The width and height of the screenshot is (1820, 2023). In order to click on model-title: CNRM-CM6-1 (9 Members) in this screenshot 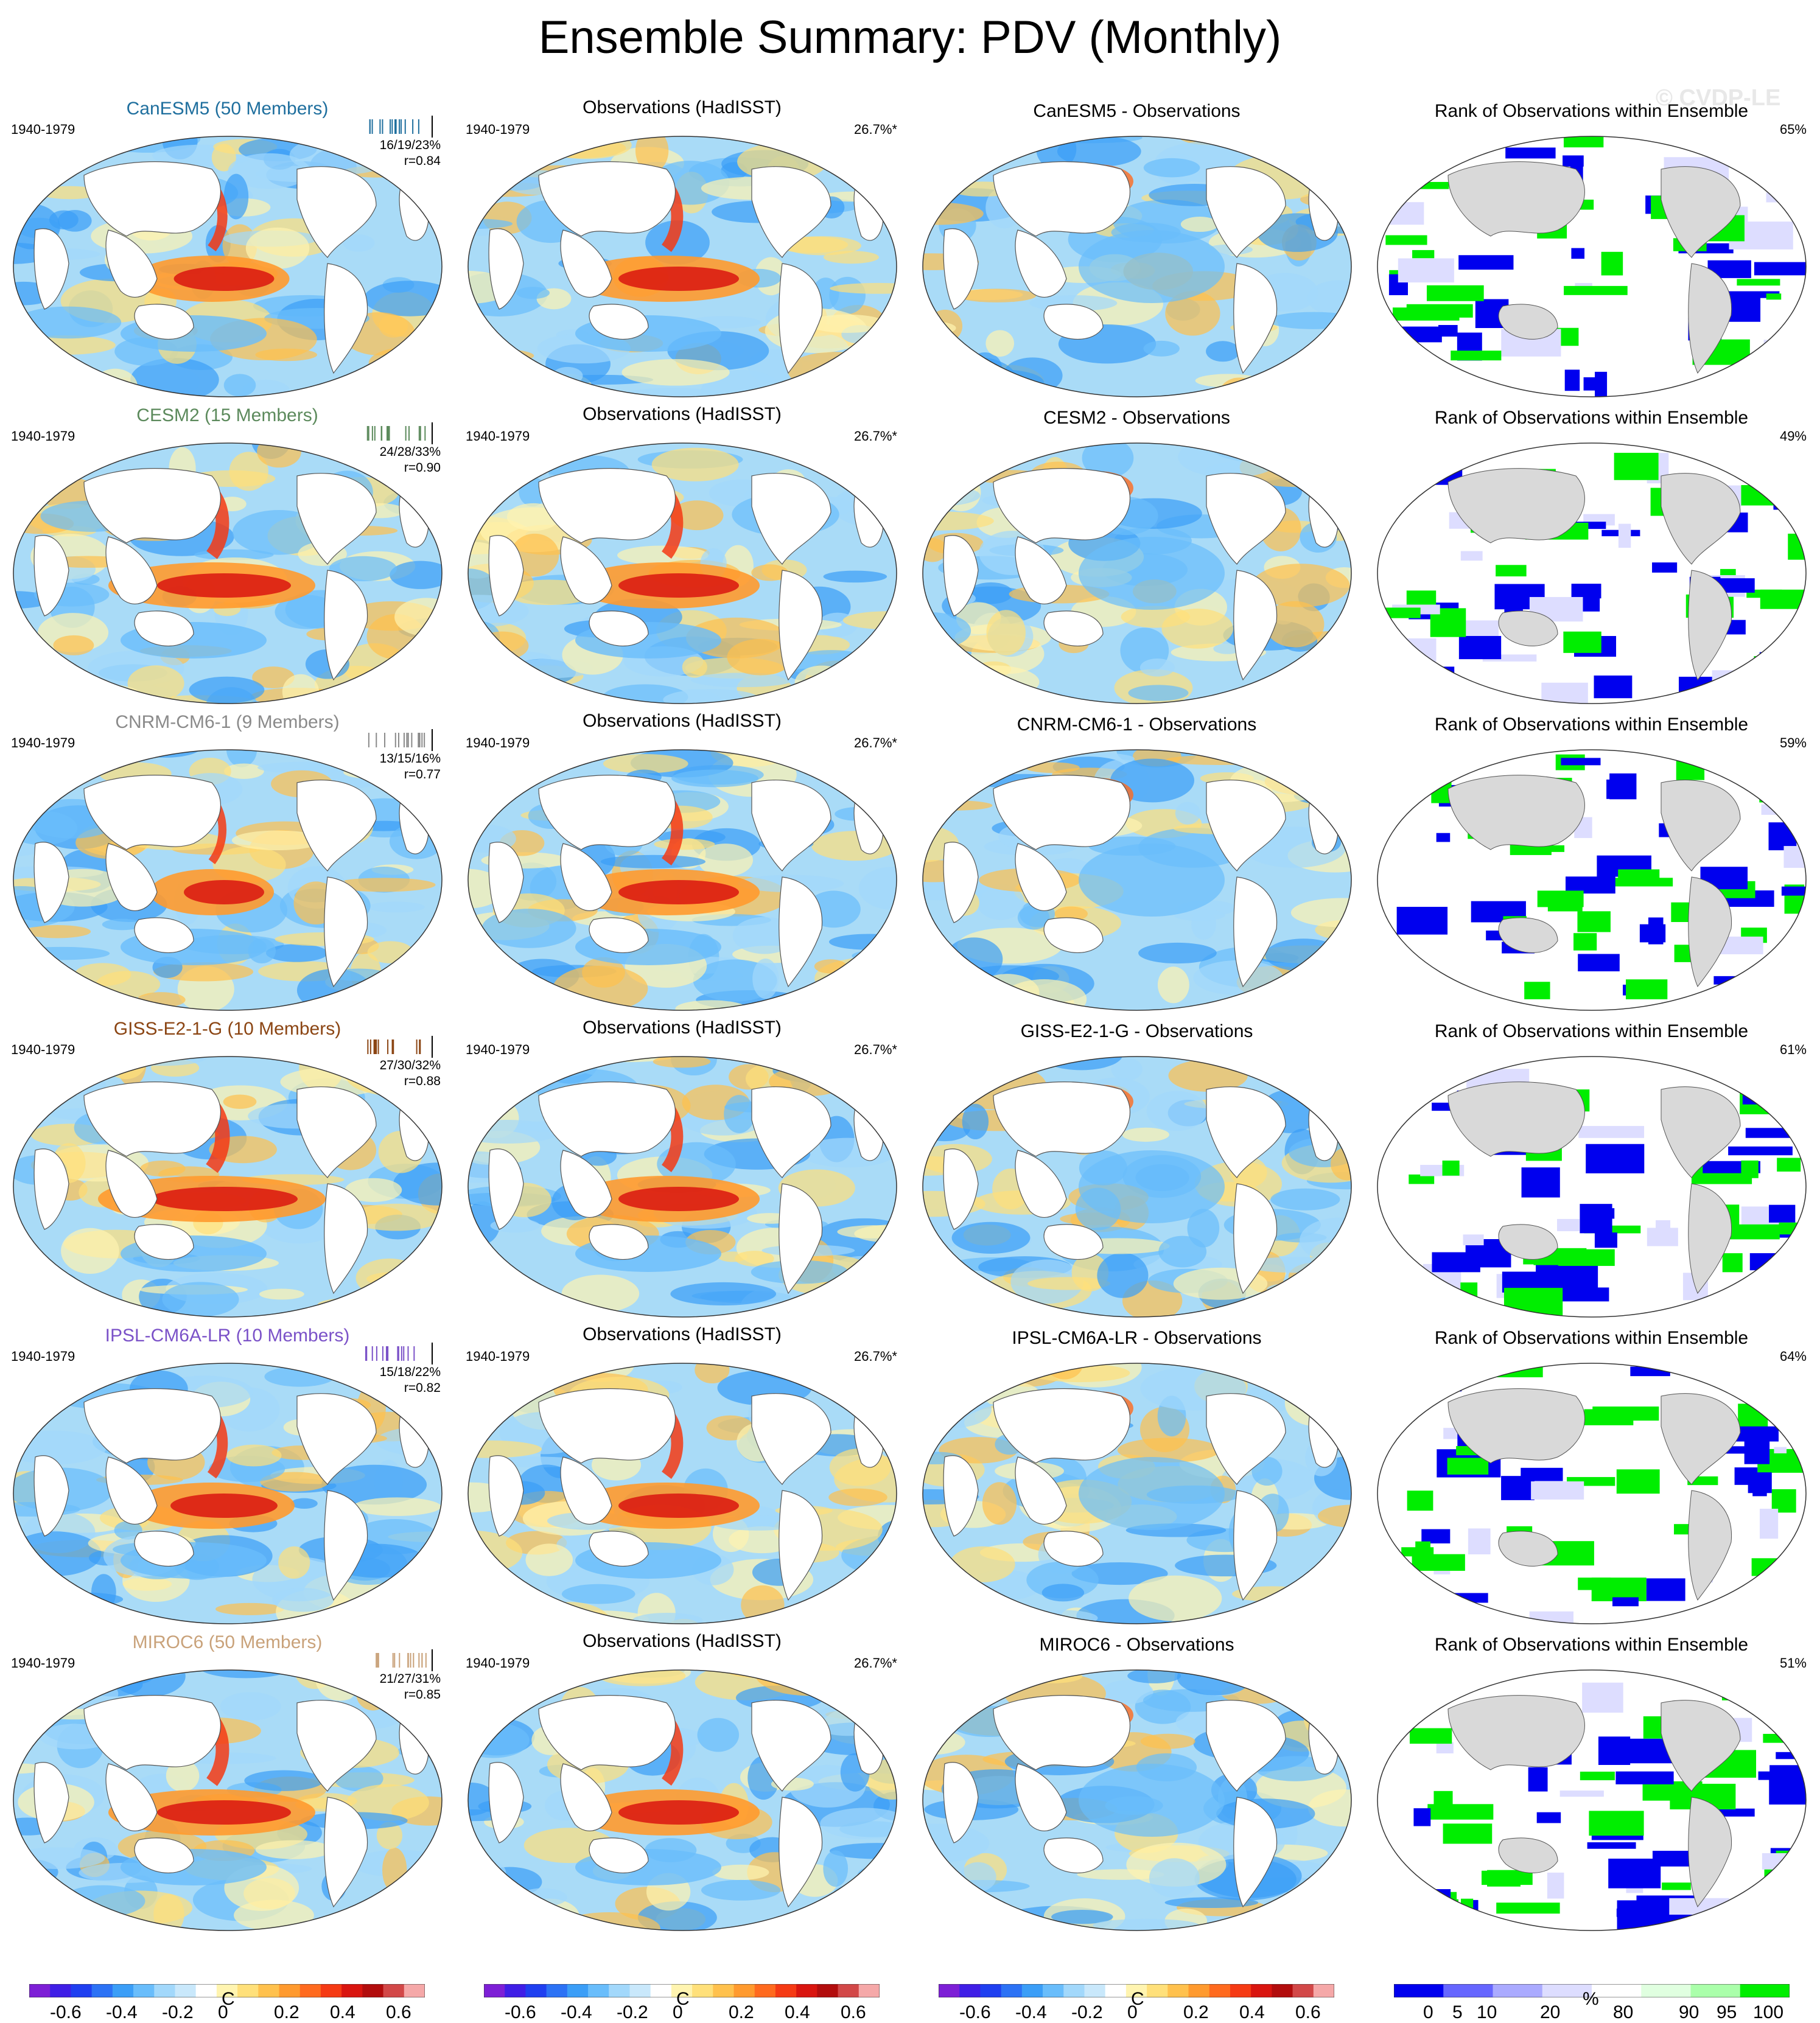, I will do `click(228, 722)`.